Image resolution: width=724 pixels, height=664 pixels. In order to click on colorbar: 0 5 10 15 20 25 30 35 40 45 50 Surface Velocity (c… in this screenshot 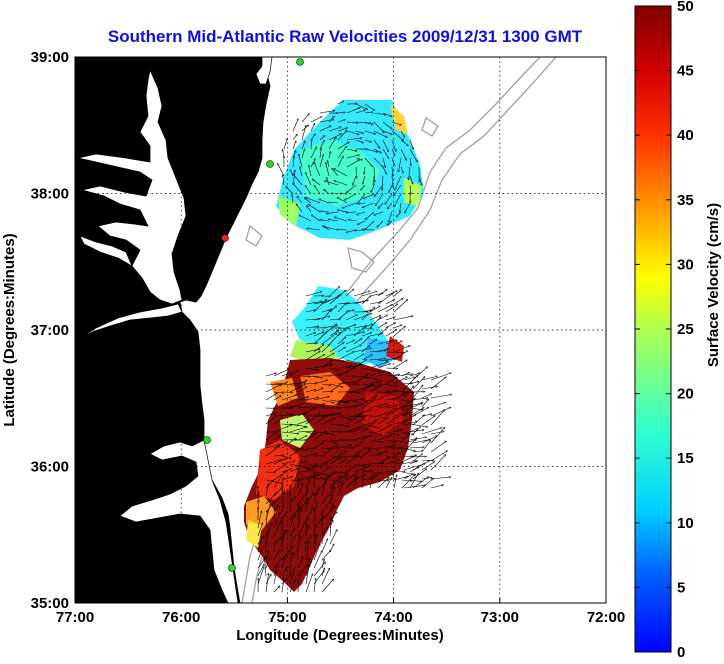, I will do `click(678, 329)`.